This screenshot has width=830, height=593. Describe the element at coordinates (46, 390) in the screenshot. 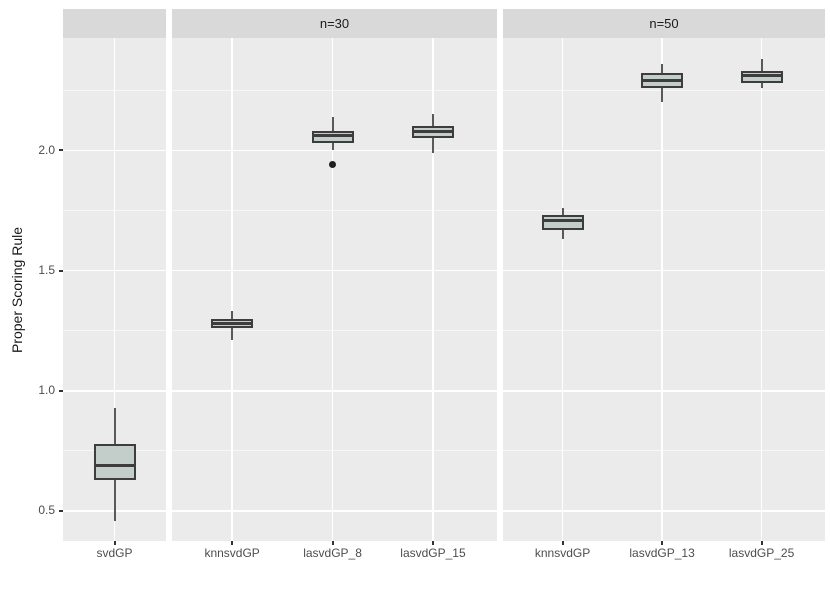

I see `y-tick-label: 1.0` at that location.